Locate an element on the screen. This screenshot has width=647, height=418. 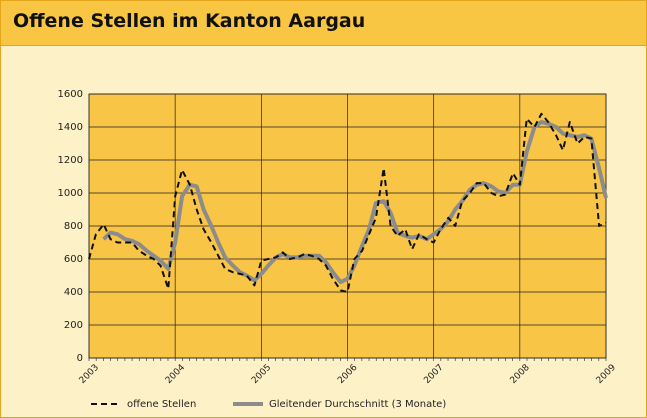
y-tick-label: 1400 is located at coordinates (70, 127).